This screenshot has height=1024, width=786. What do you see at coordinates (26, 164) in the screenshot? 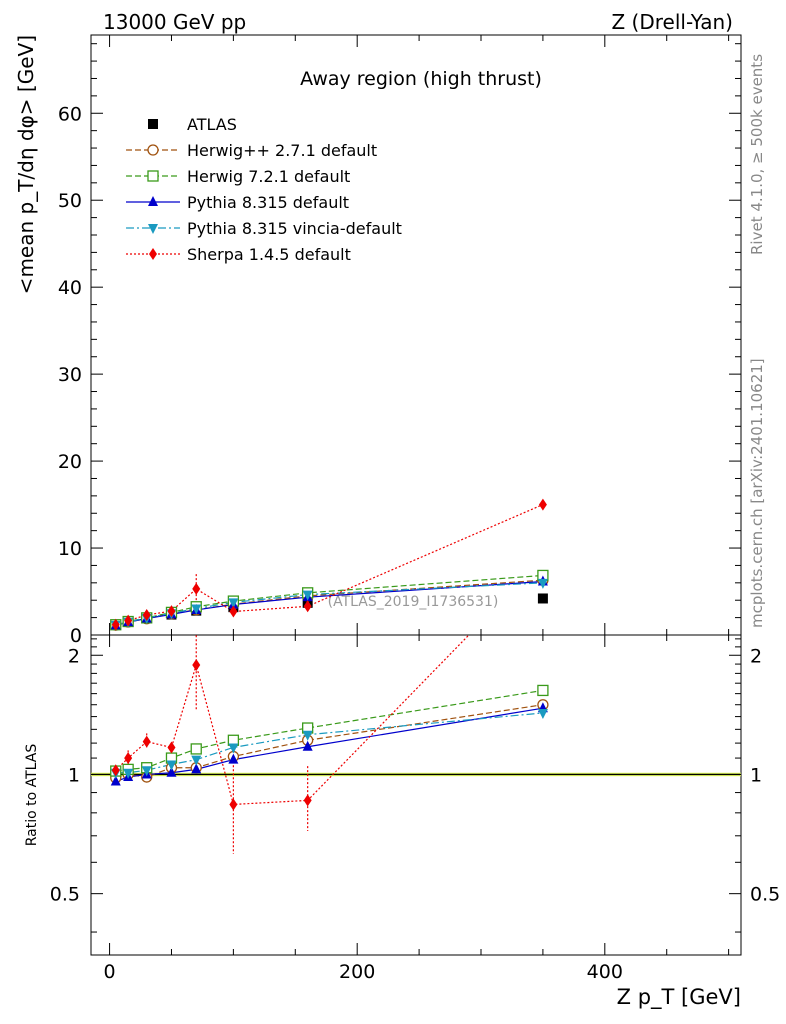
I see `y-axis-label: <mean p_T/dη dφ> [GeV]` at bounding box center [26, 164].